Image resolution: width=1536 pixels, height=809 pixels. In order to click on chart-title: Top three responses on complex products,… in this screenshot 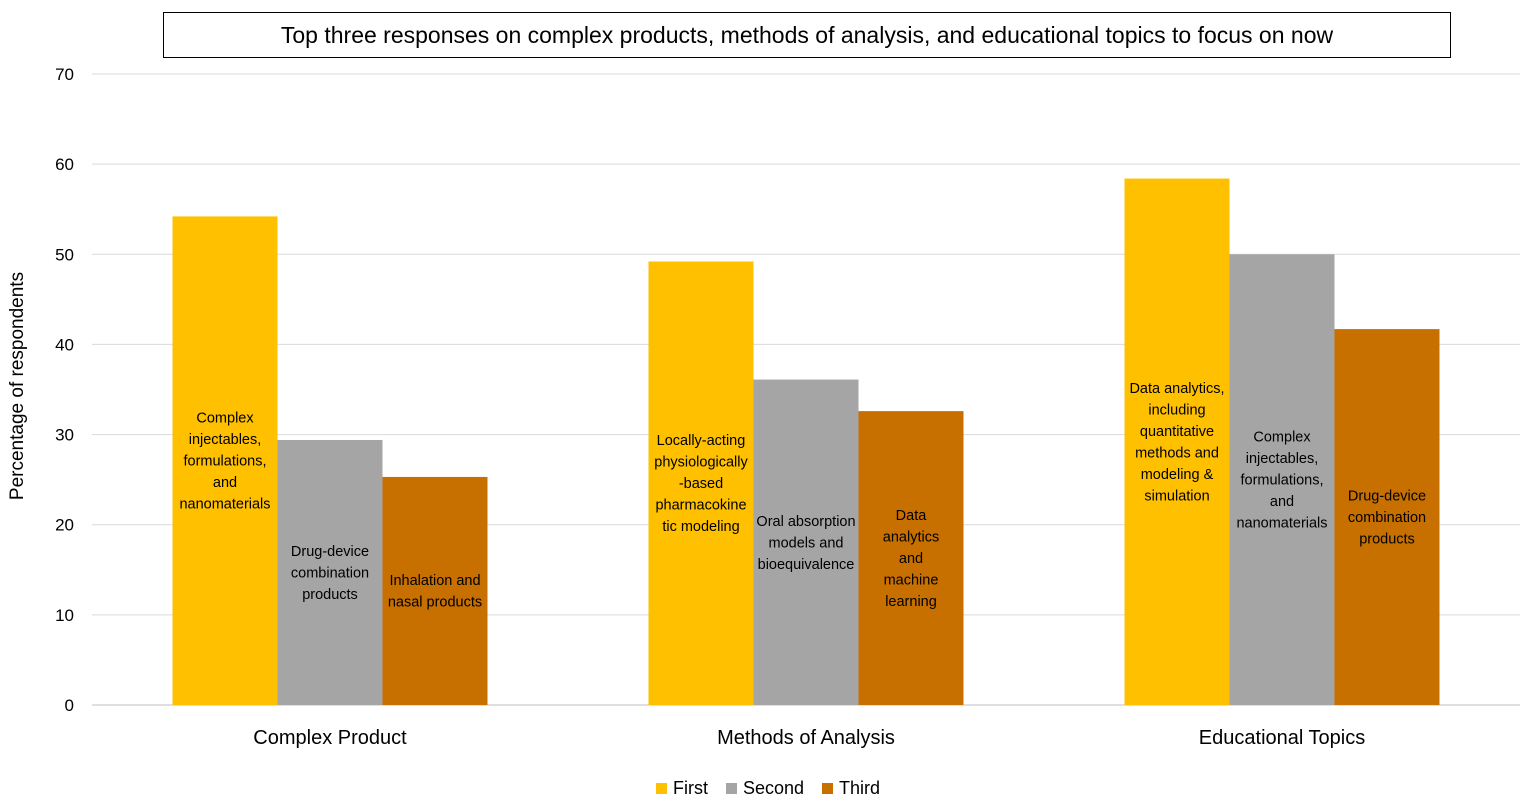, I will do `click(807, 34)`.